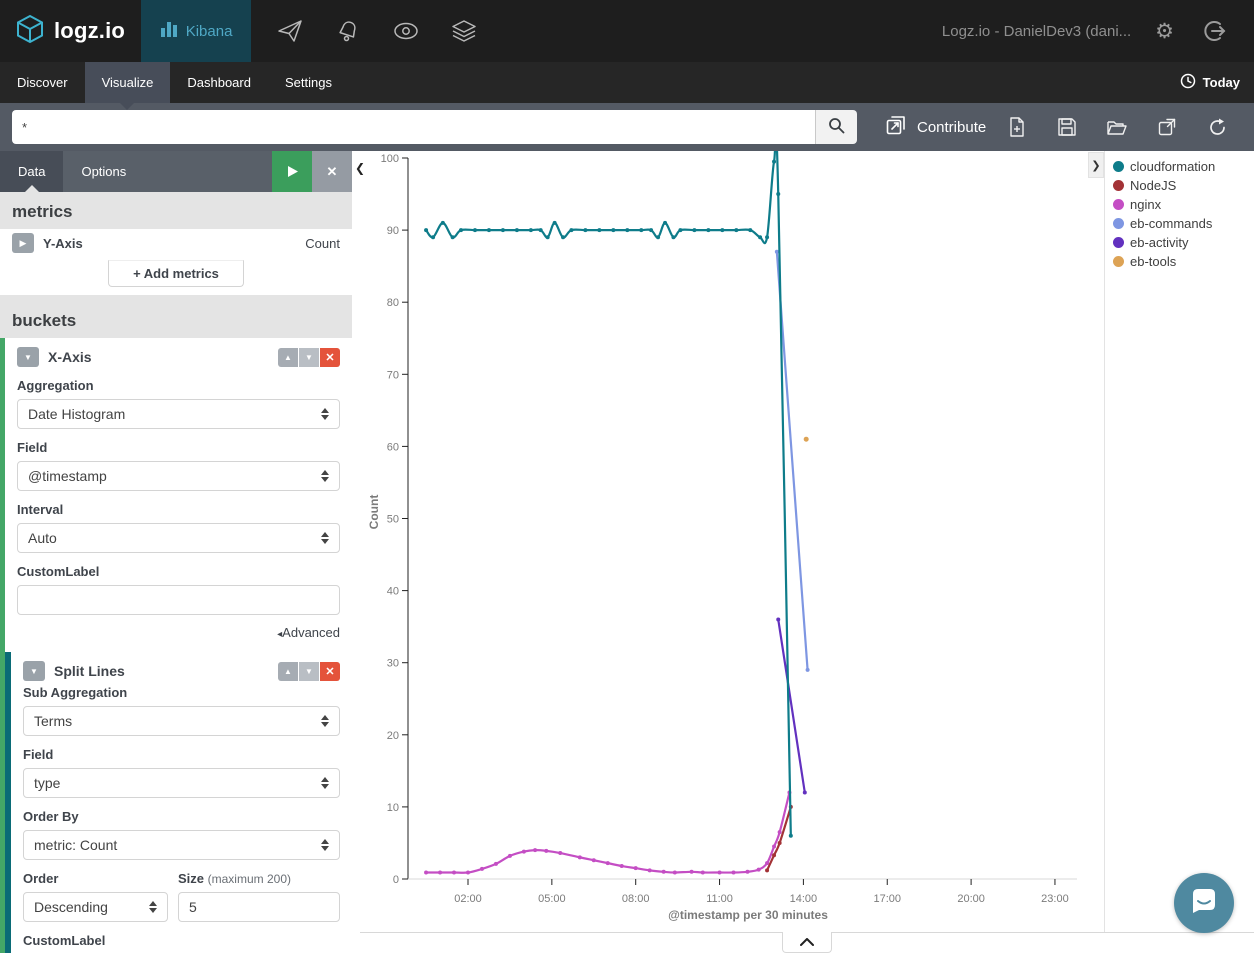 This screenshot has width=1254, height=953. Describe the element at coordinates (366, 31) in the screenshot. I see `top-nav-icons` at that location.